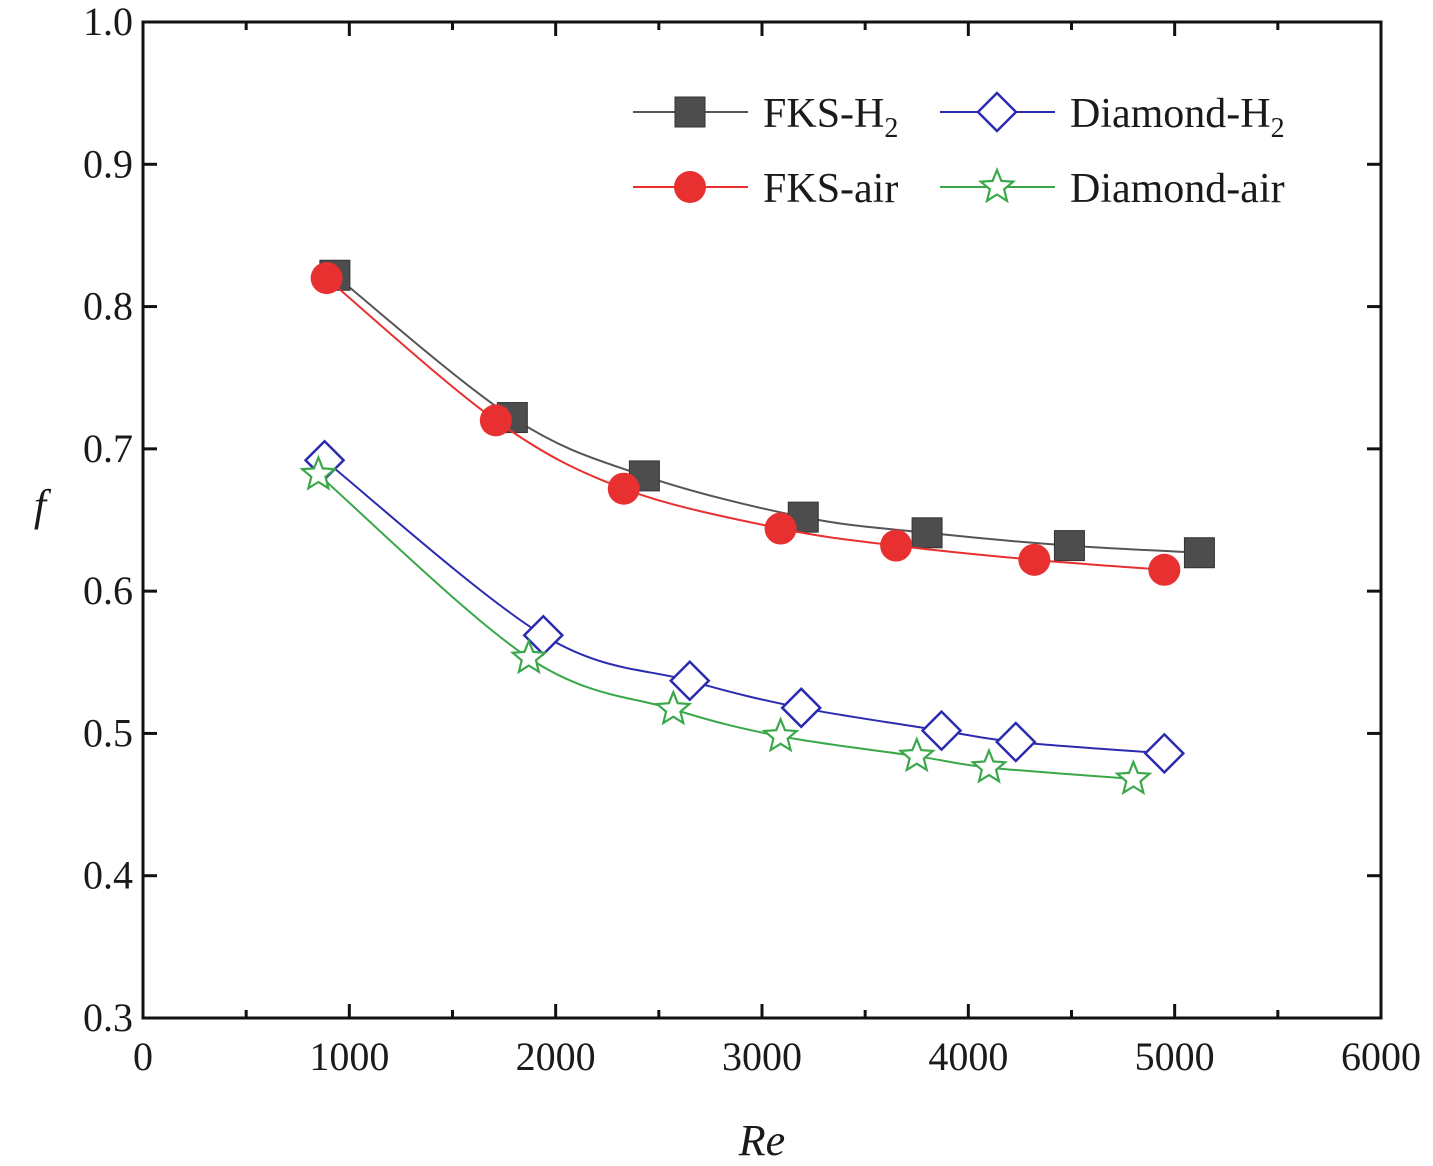 This screenshot has width=1433, height=1166. I want to click on y-tick-label: 0.3, so click(108, 1017).